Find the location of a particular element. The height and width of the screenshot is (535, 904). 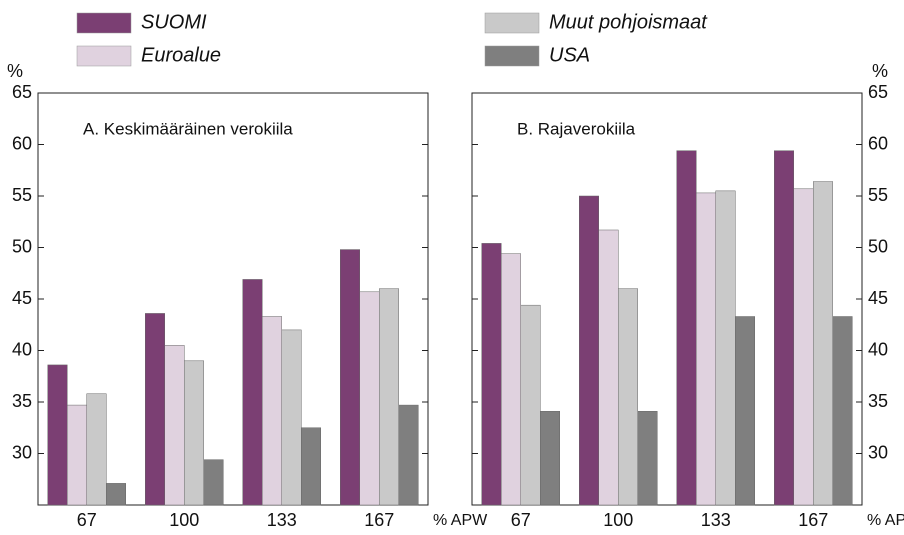

panel-title: B. Rajaverokiila is located at coordinates (576, 128).